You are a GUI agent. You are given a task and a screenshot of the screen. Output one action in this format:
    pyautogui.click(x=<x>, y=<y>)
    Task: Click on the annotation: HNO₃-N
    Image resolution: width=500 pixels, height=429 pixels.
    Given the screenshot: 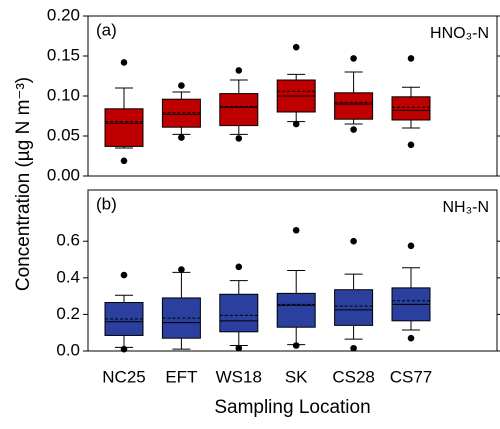 What is the action you would take?
    pyautogui.click(x=459, y=33)
    